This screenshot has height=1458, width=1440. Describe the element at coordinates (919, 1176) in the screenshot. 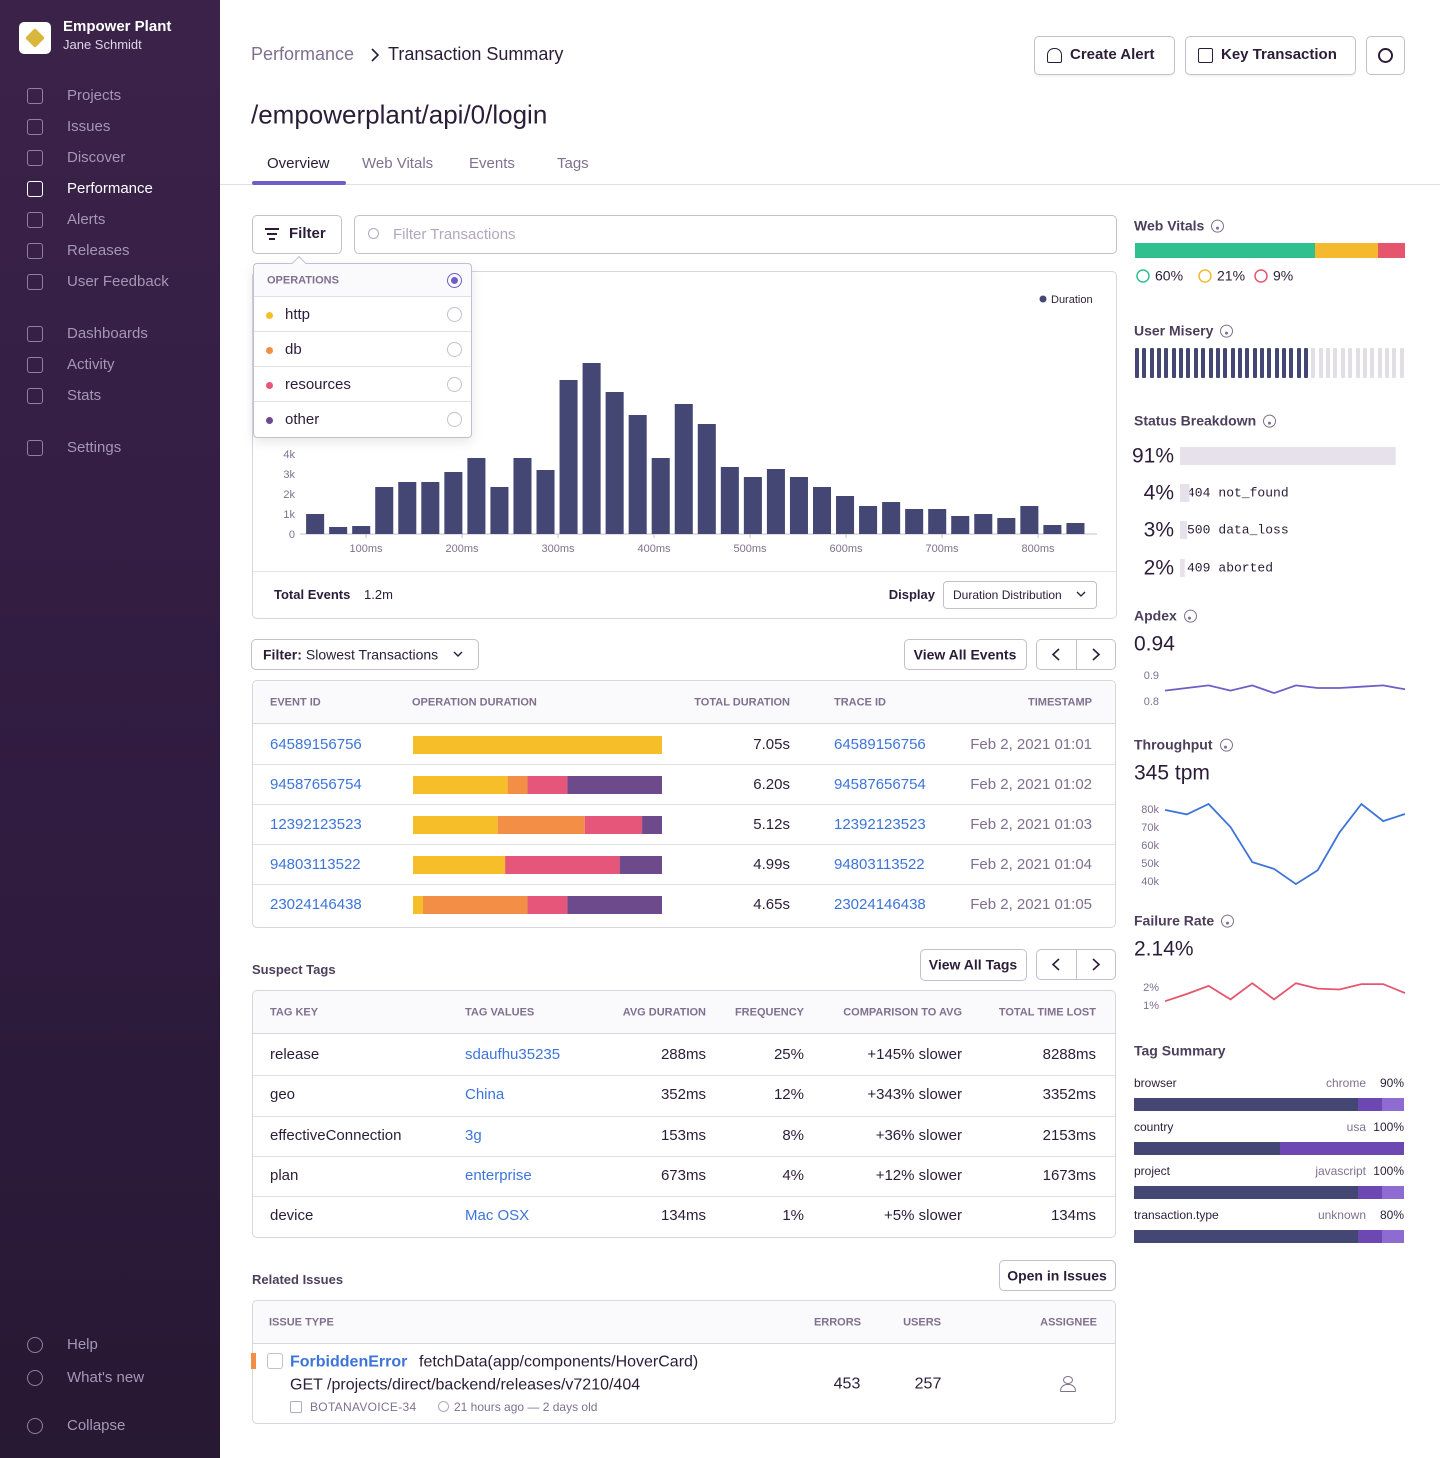

I see `tag-cell: +12% slower` at that location.